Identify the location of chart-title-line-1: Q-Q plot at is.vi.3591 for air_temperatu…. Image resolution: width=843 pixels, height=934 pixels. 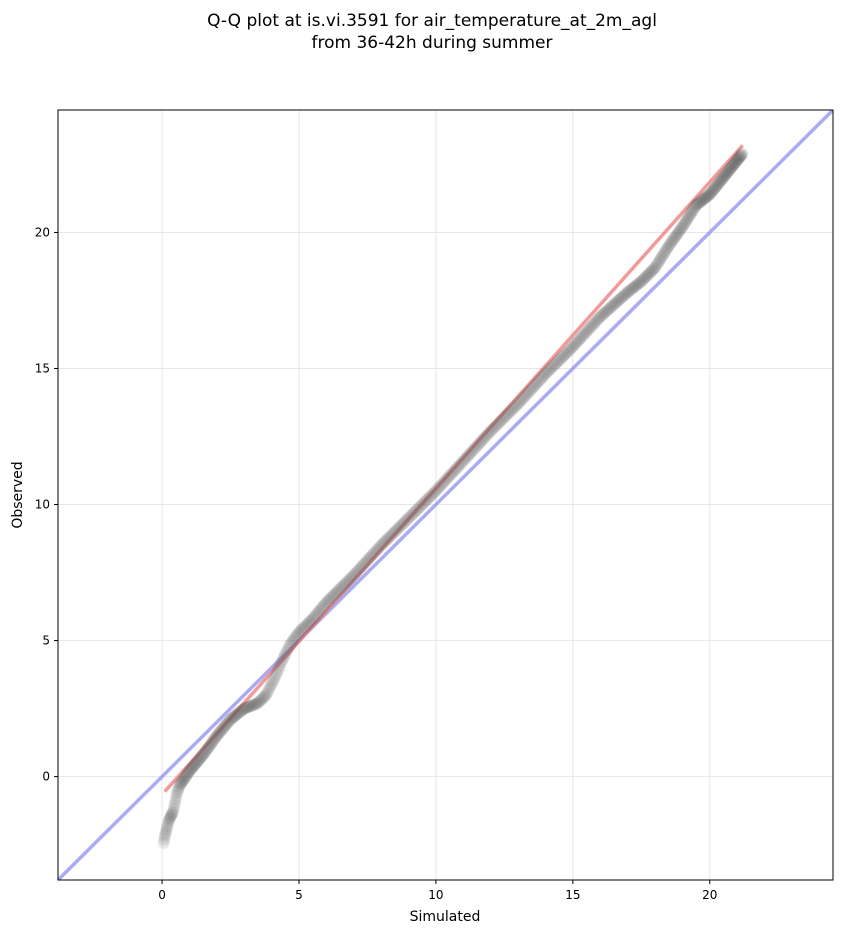
(432, 21).